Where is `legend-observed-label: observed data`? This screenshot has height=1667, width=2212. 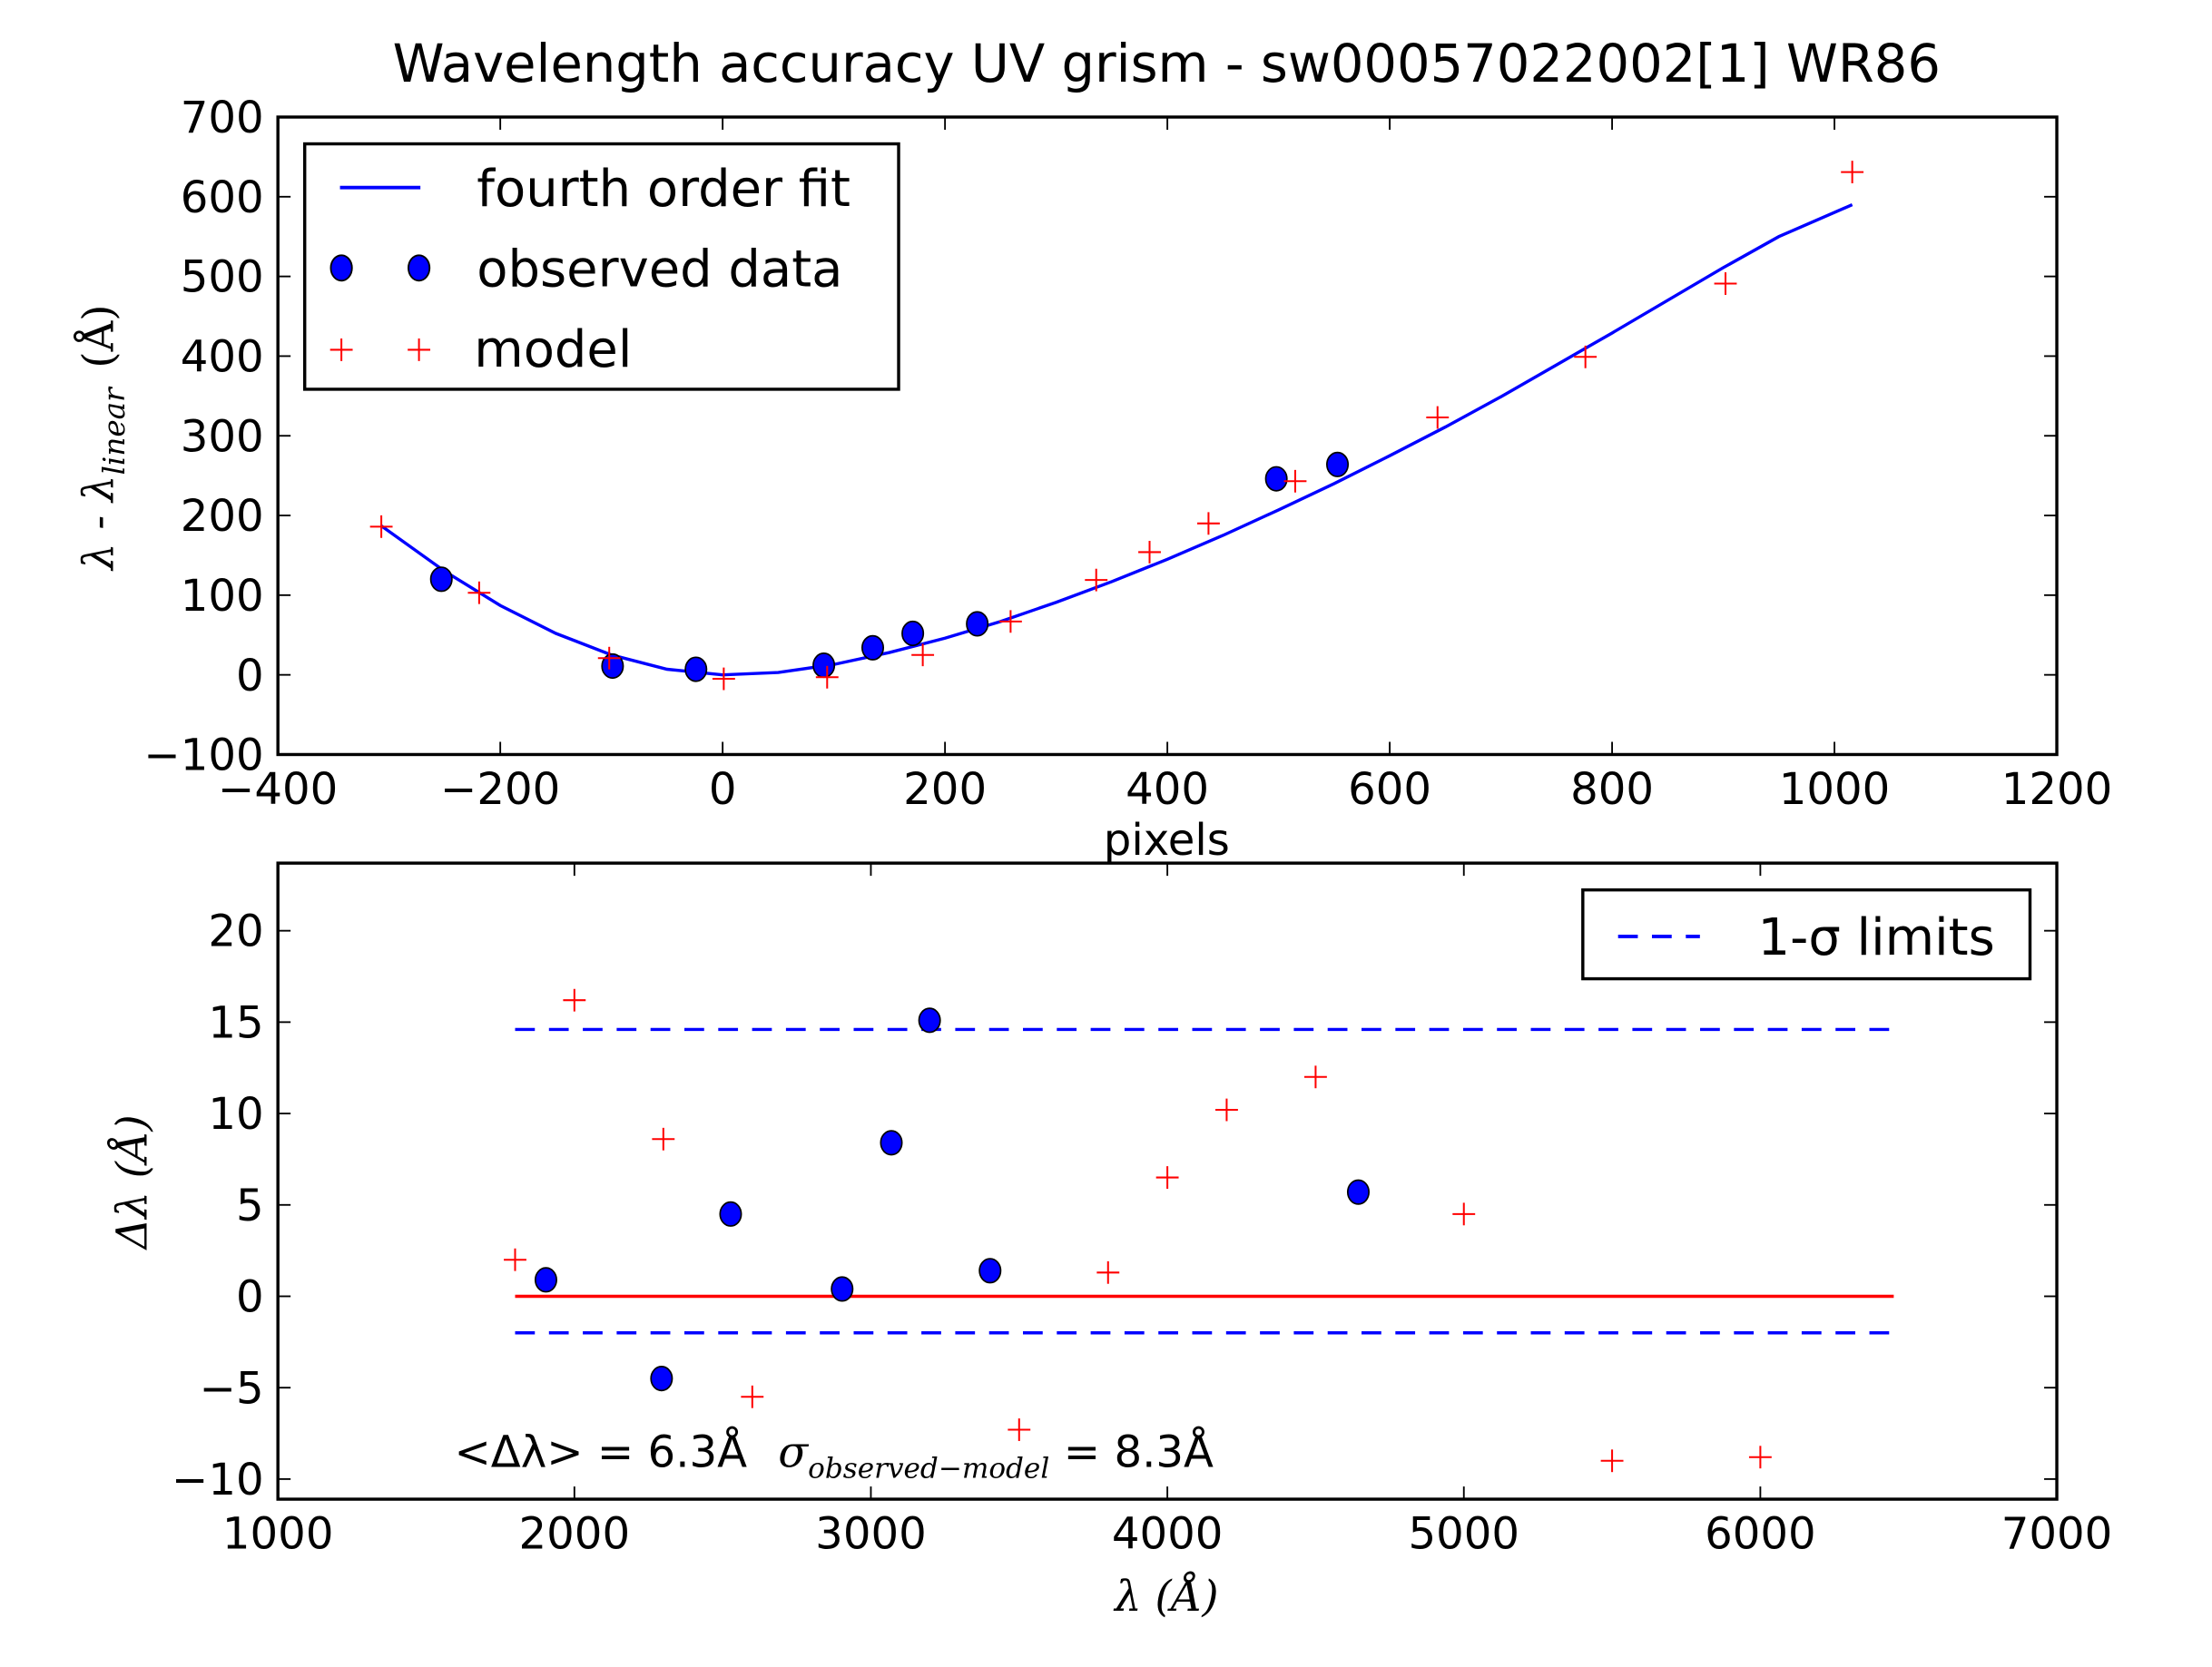
legend-observed-label: observed data is located at coordinates (659, 269).